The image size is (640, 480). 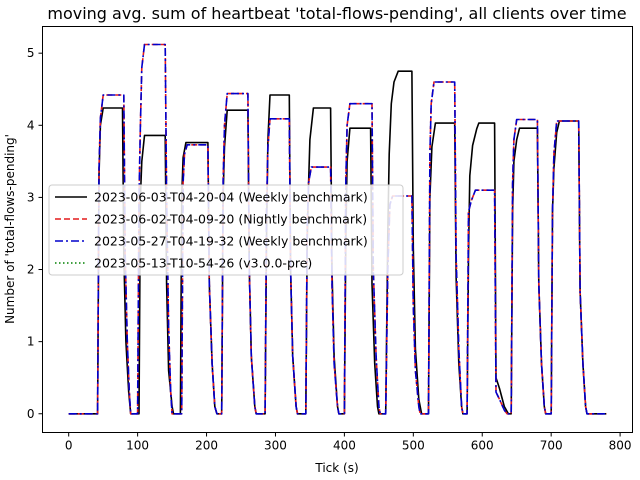 I want to click on legend-label-4: 2023-05-13-T10-54-26 (v3.0.0-pre), so click(x=203, y=263).